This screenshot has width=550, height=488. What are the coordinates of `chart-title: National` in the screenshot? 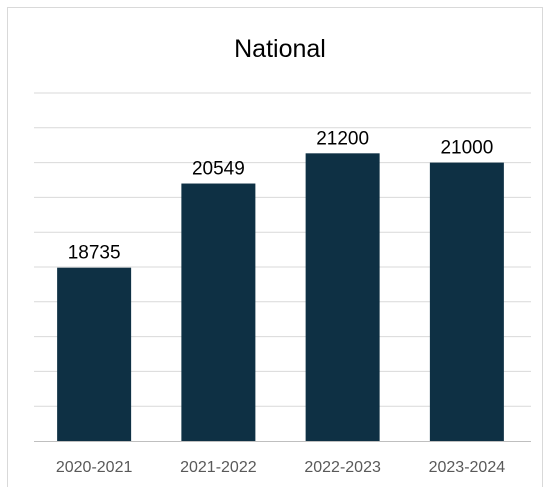 It's located at (280, 49).